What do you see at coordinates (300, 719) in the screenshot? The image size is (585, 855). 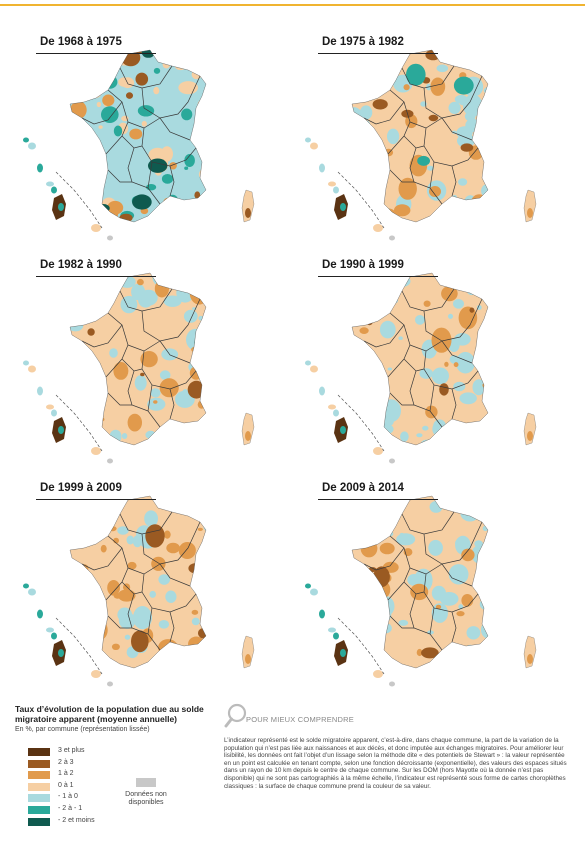 I see `help-title: POUR MIEUX COMPRENDRE` at bounding box center [300, 719].